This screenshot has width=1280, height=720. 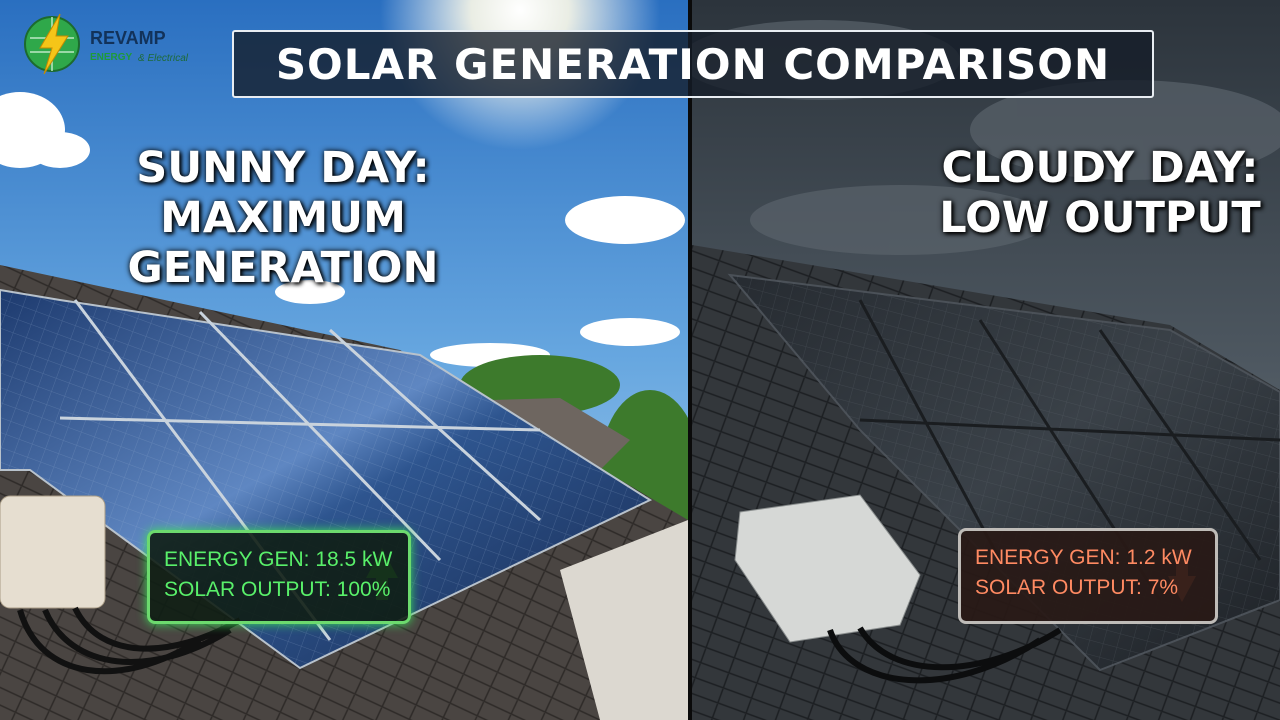 I want to click on house-wall, so click(x=624, y=620).